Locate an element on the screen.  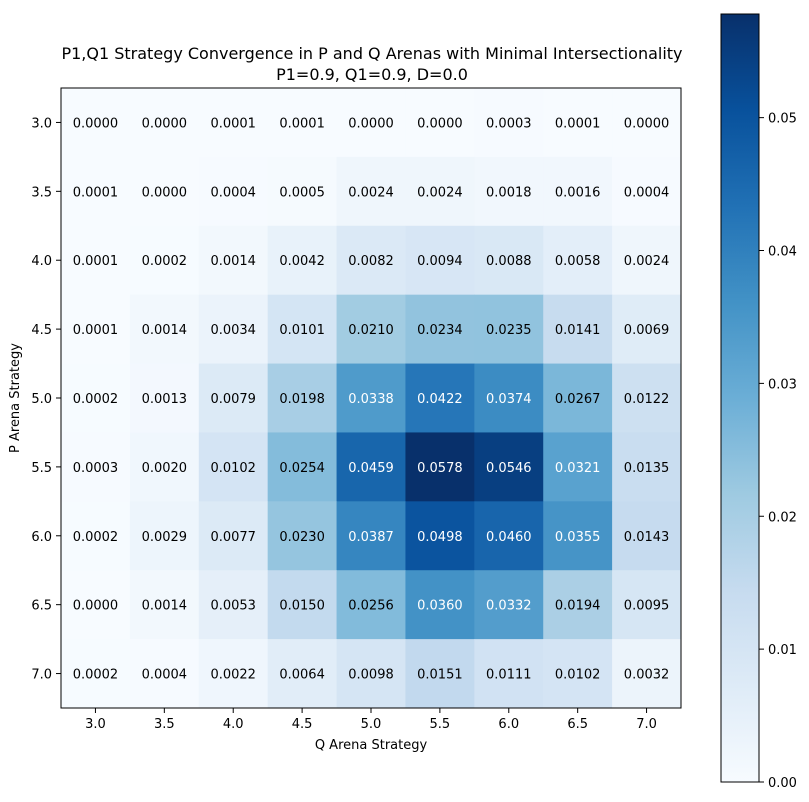
y-tick-label: 4.5 is located at coordinates (41, 330).